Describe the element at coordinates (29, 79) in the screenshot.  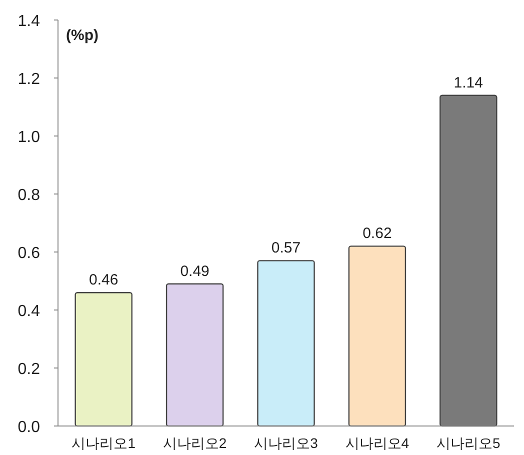
I see `y-tick-label: 1.2` at that location.